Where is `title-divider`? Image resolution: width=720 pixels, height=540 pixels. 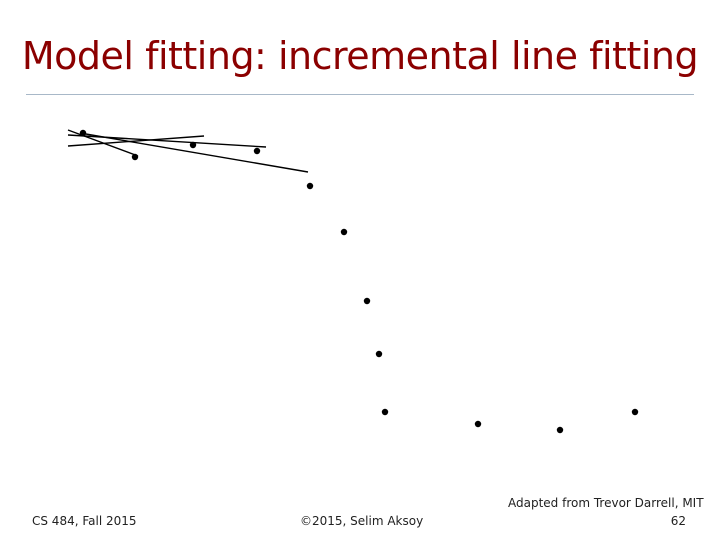 title-divider is located at coordinates (360, 94).